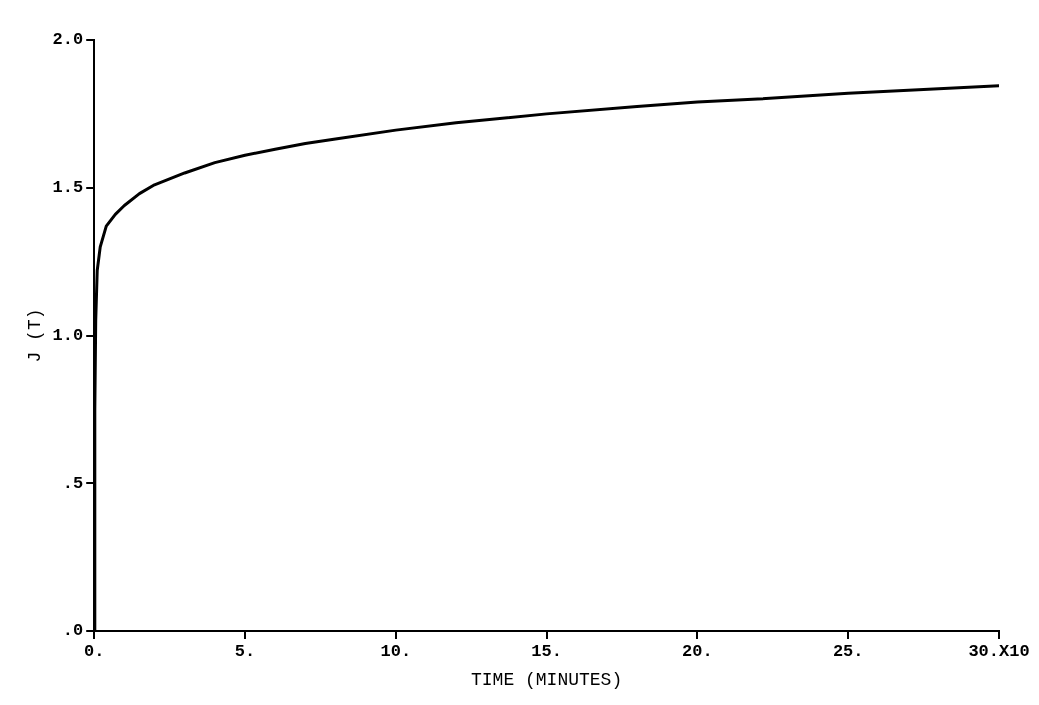 This screenshot has height=705, width=1039. What do you see at coordinates (34, 335) in the screenshot?
I see `y-axis-title: J (T)` at bounding box center [34, 335].